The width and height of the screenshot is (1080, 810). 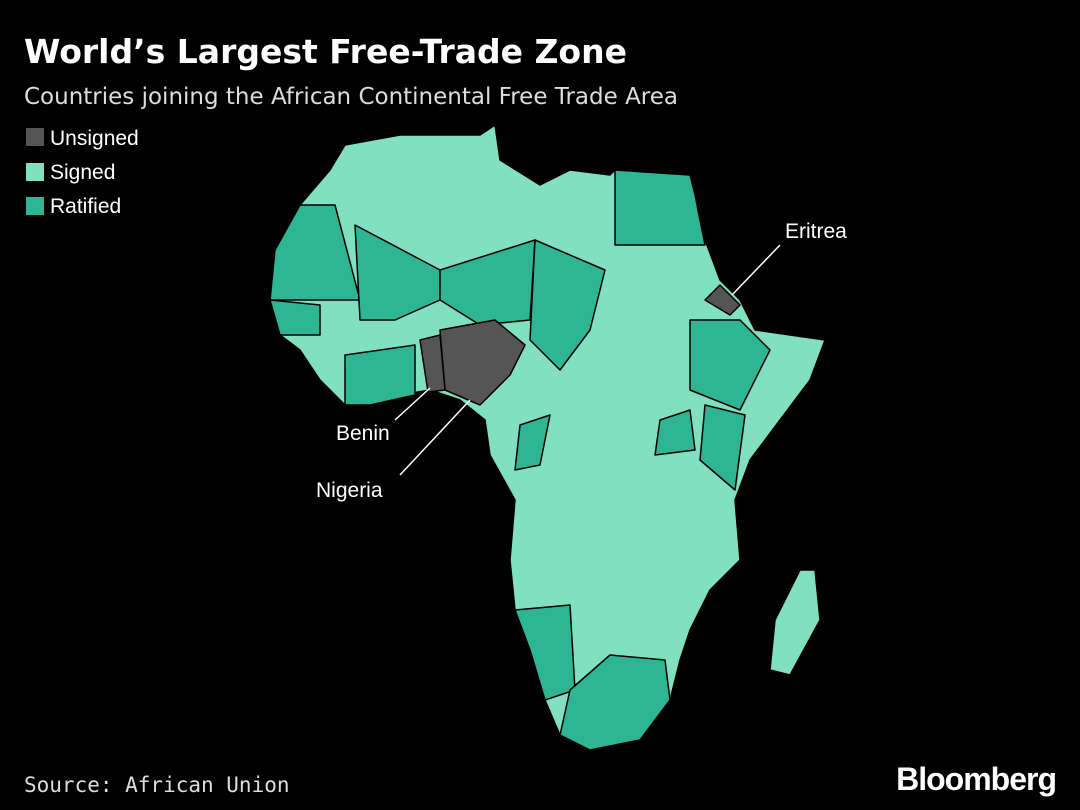 What do you see at coordinates (795, 622) in the screenshot?
I see `island` at bounding box center [795, 622].